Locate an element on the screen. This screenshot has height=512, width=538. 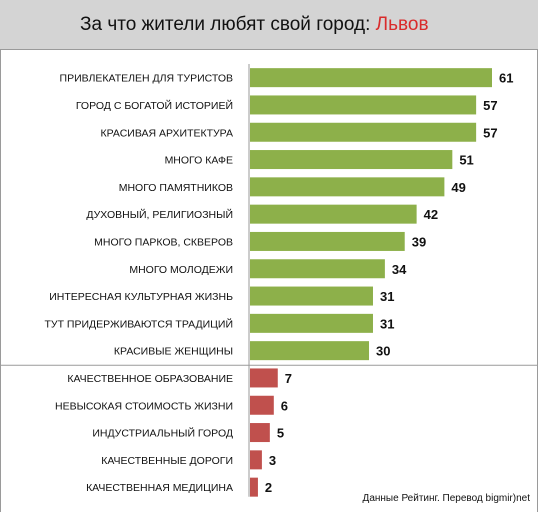
category-label: МНОГО ПАРКОВ, СКВЕРОВ is located at coordinates (163, 242).